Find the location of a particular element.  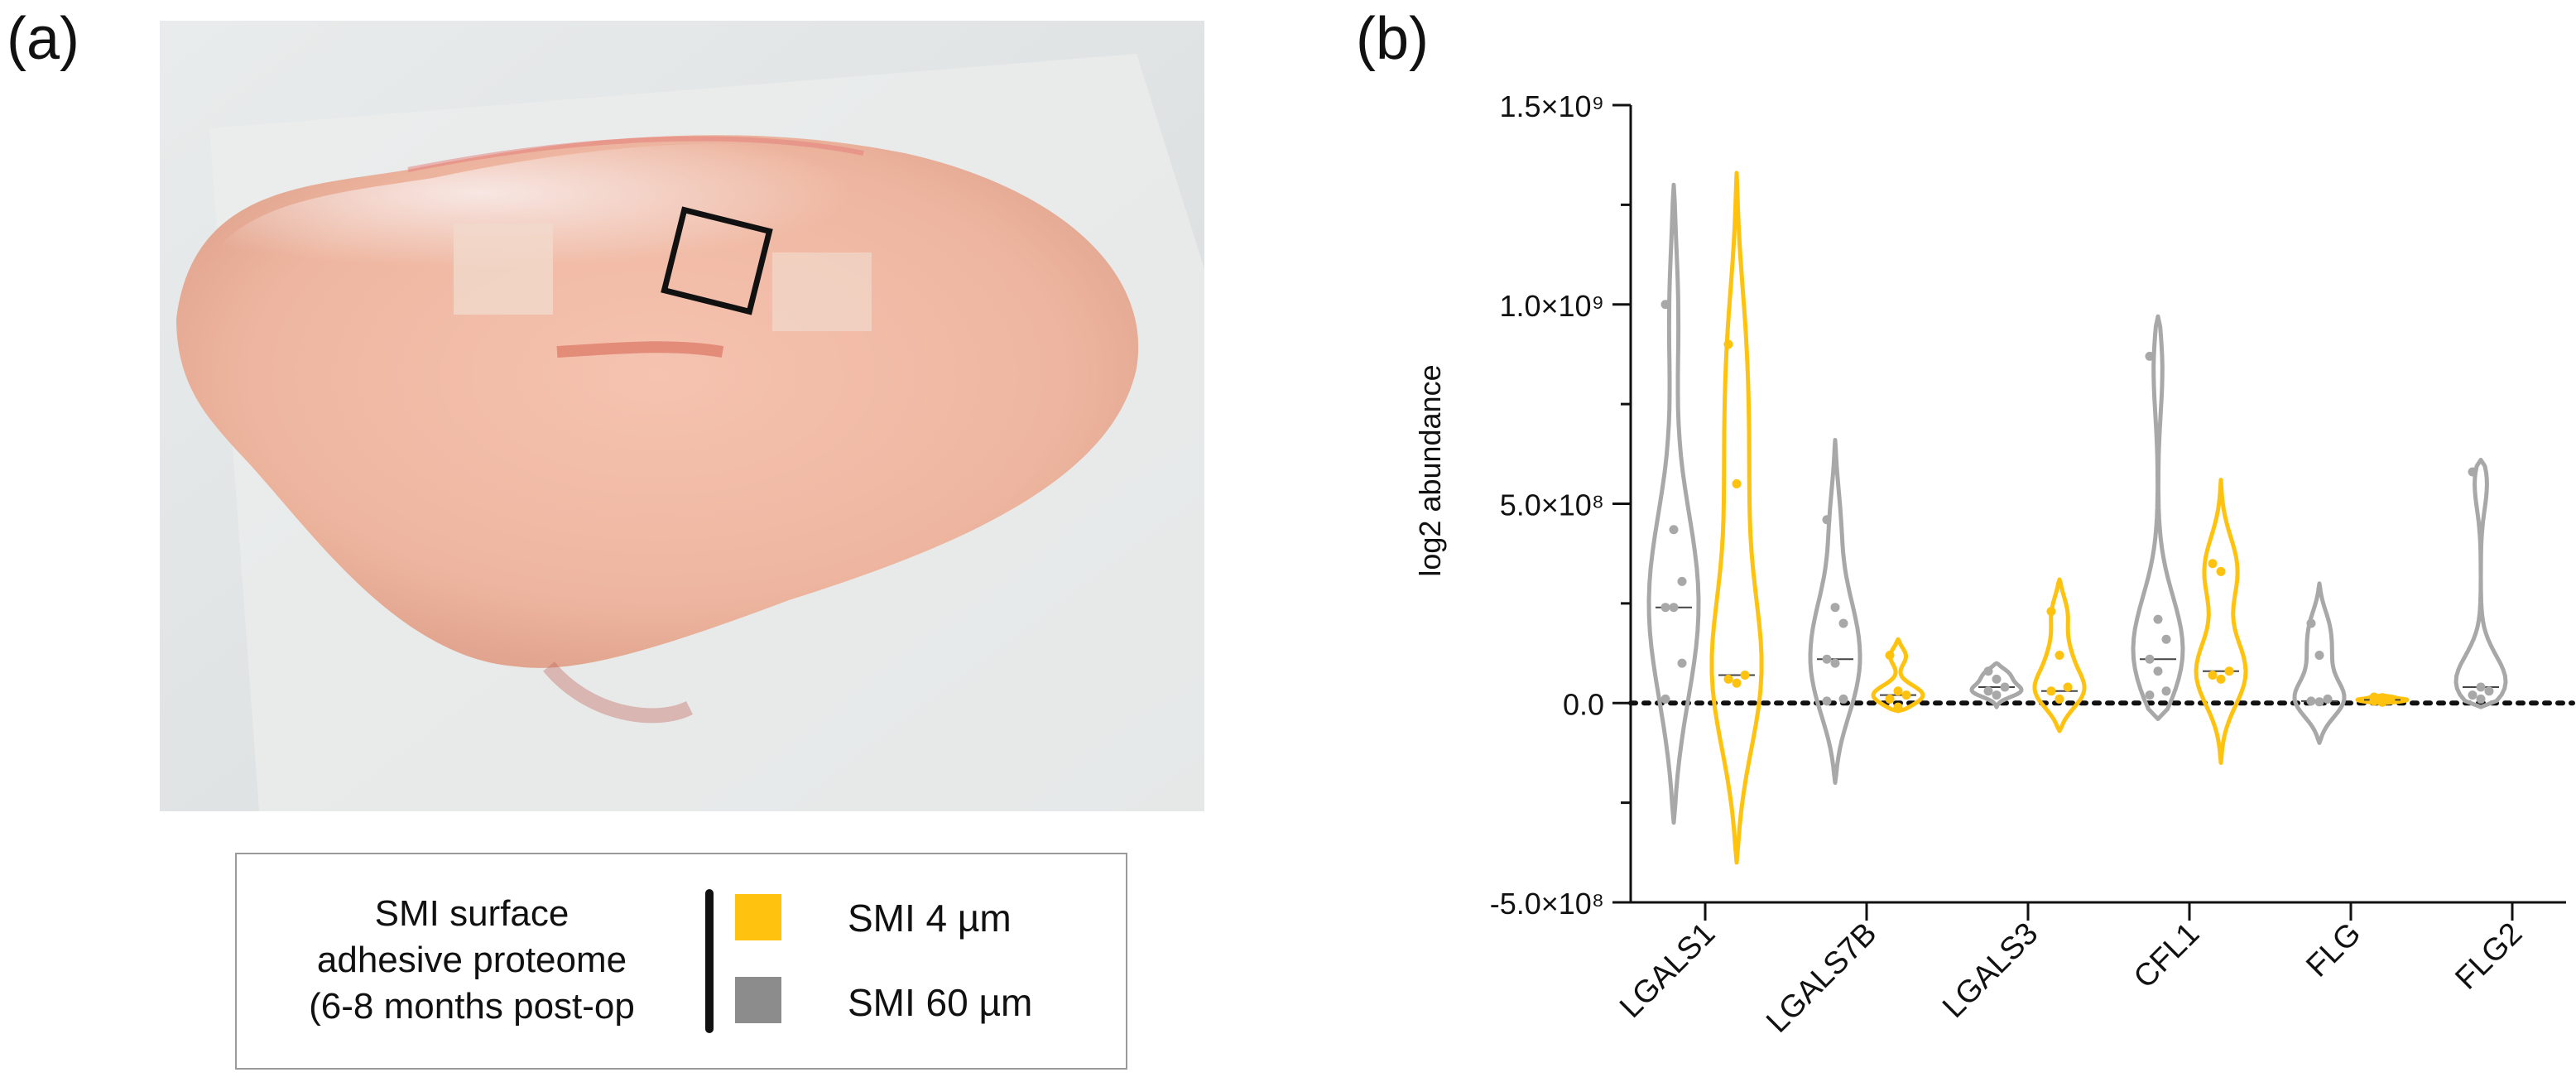

legend-label-smi-4um: SMI 4 µm is located at coordinates (930, 918).